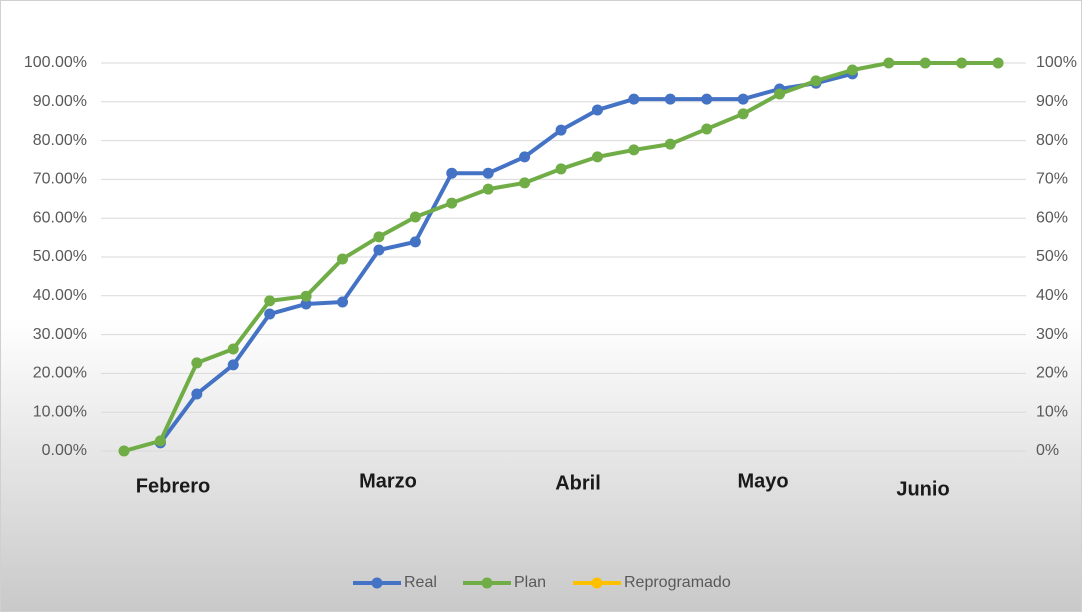 The width and height of the screenshot is (1082, 612). Describe the element at coordinates (762, 481) in the screenshot. I see `month-label: Mayo` at that location.